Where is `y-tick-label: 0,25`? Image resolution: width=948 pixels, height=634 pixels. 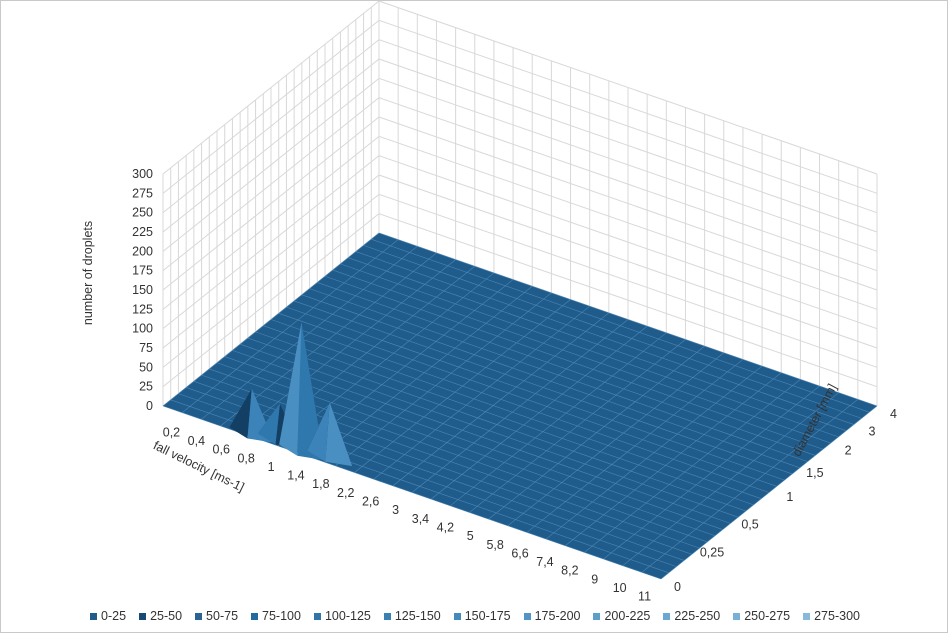
y-tick-label: 0,25 is located at coordinates (712, 552).